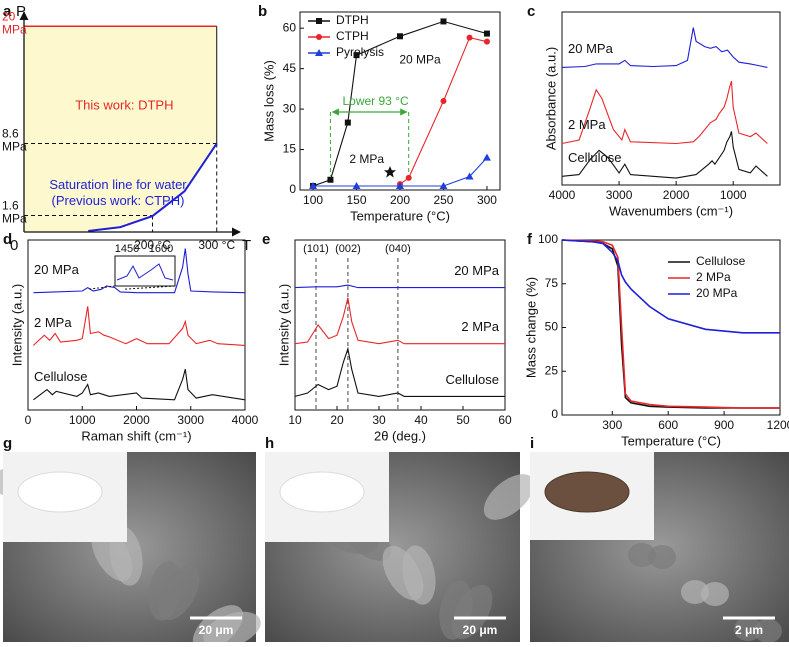 Image resolution: width=789 pixels, height=647 pixels. Describe the element at coordinates (7, 239) in the screenshot. I see `panel-letter: d` at that location.